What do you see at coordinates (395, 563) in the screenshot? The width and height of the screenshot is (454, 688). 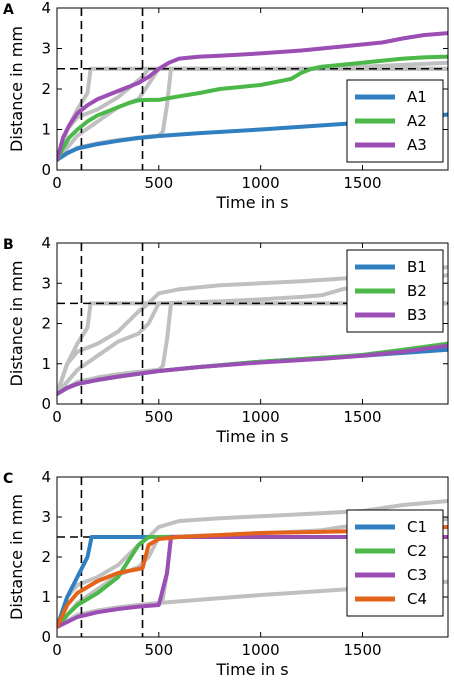 I see `legend: C1 C2 C3 C4` at bounding box center [395, 563].